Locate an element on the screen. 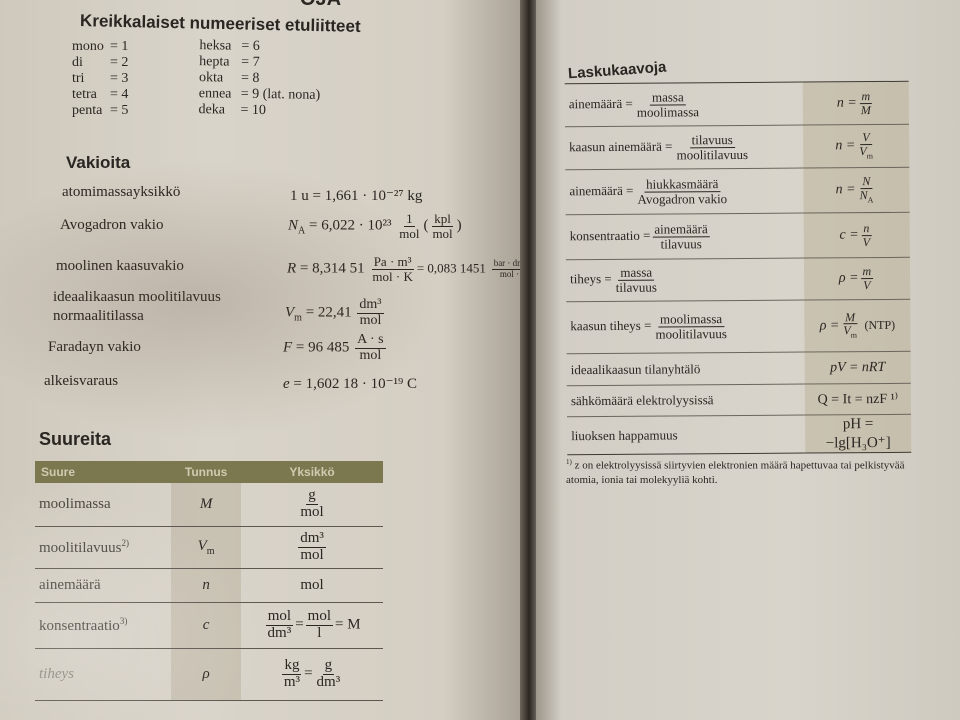 This screenshot has height=720, width=960. table-row: moolimassa M g mol is located at coordinates (209, 505).